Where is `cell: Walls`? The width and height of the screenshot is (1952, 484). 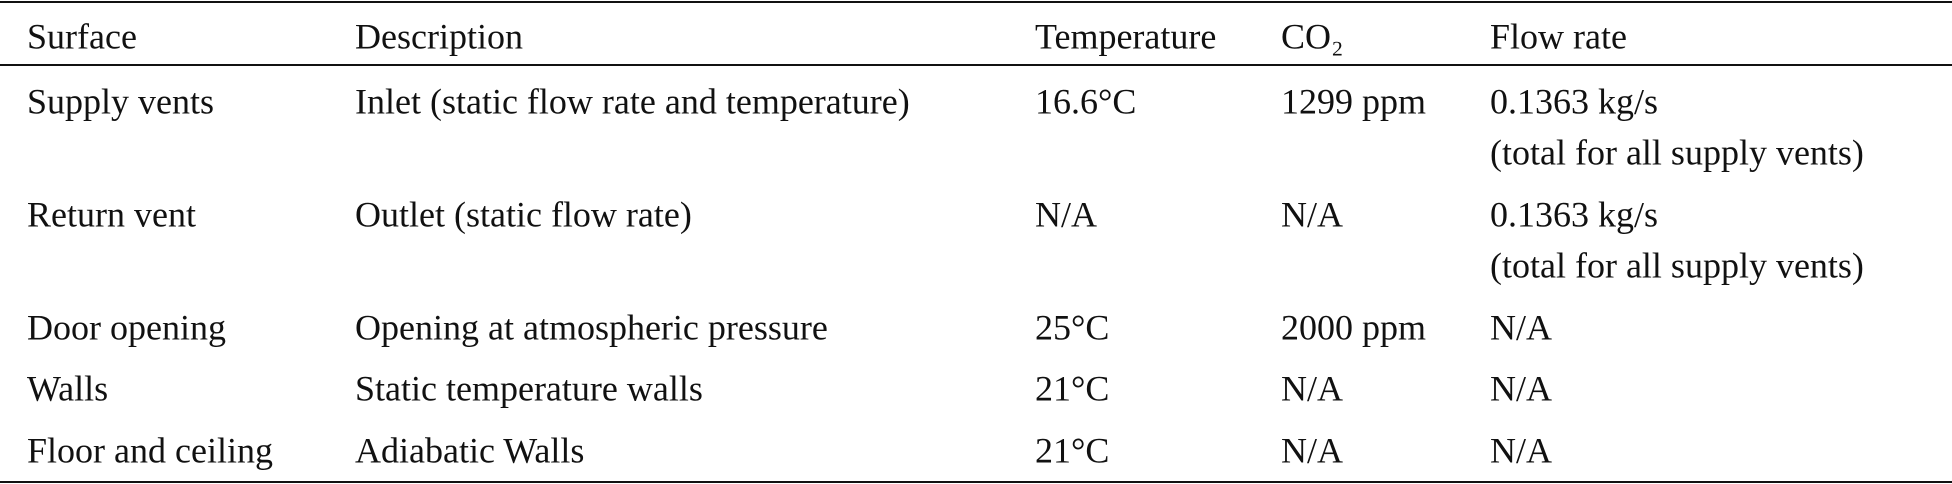
cell: Walls is located at coordinates (67, 388).